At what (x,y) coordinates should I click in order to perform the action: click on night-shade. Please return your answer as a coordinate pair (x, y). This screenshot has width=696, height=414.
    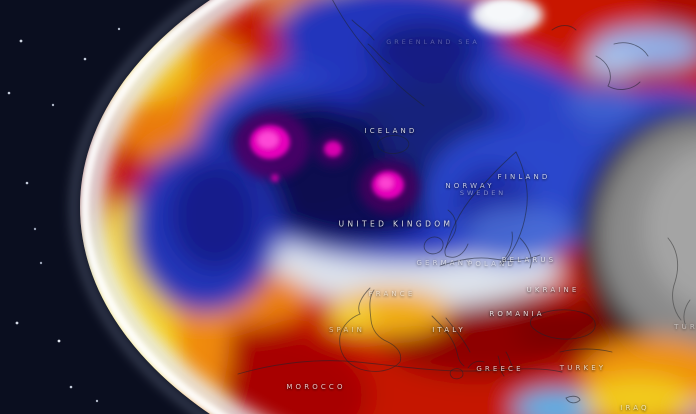
    Looking at the image, I should click on (637, 237).